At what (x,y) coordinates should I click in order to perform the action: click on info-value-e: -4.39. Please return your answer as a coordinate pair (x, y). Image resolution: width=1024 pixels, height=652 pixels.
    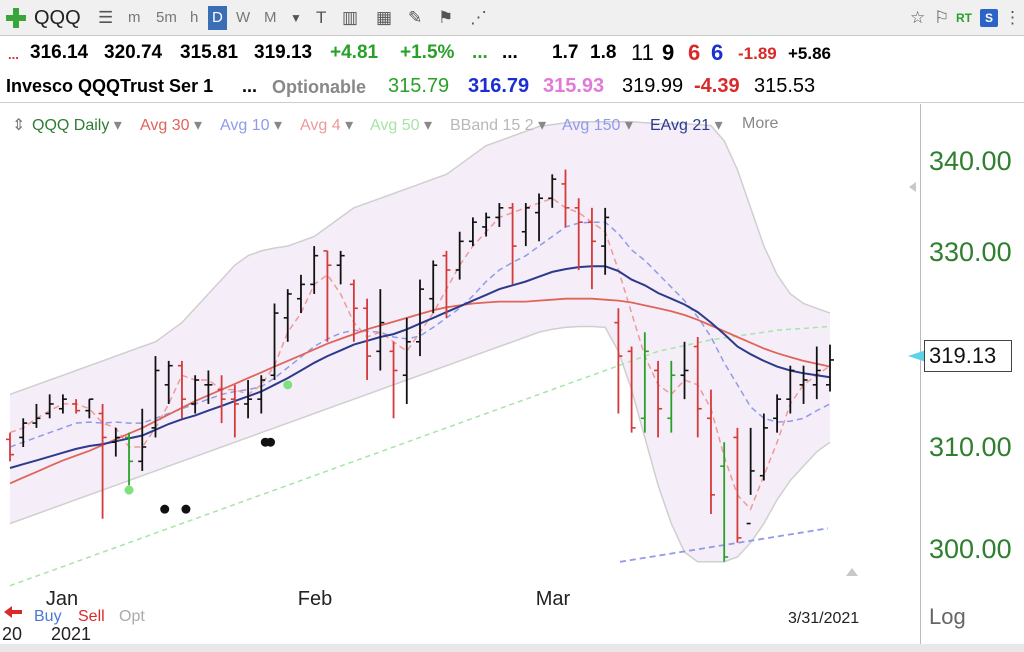
    Looking at the image, I should click on (717, 86).